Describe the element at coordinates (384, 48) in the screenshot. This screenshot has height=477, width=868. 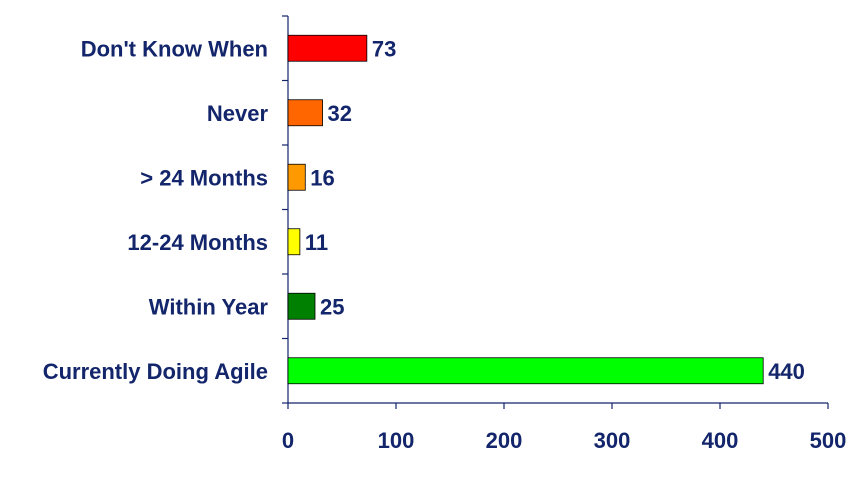
I see `data-label: 73` at that location.